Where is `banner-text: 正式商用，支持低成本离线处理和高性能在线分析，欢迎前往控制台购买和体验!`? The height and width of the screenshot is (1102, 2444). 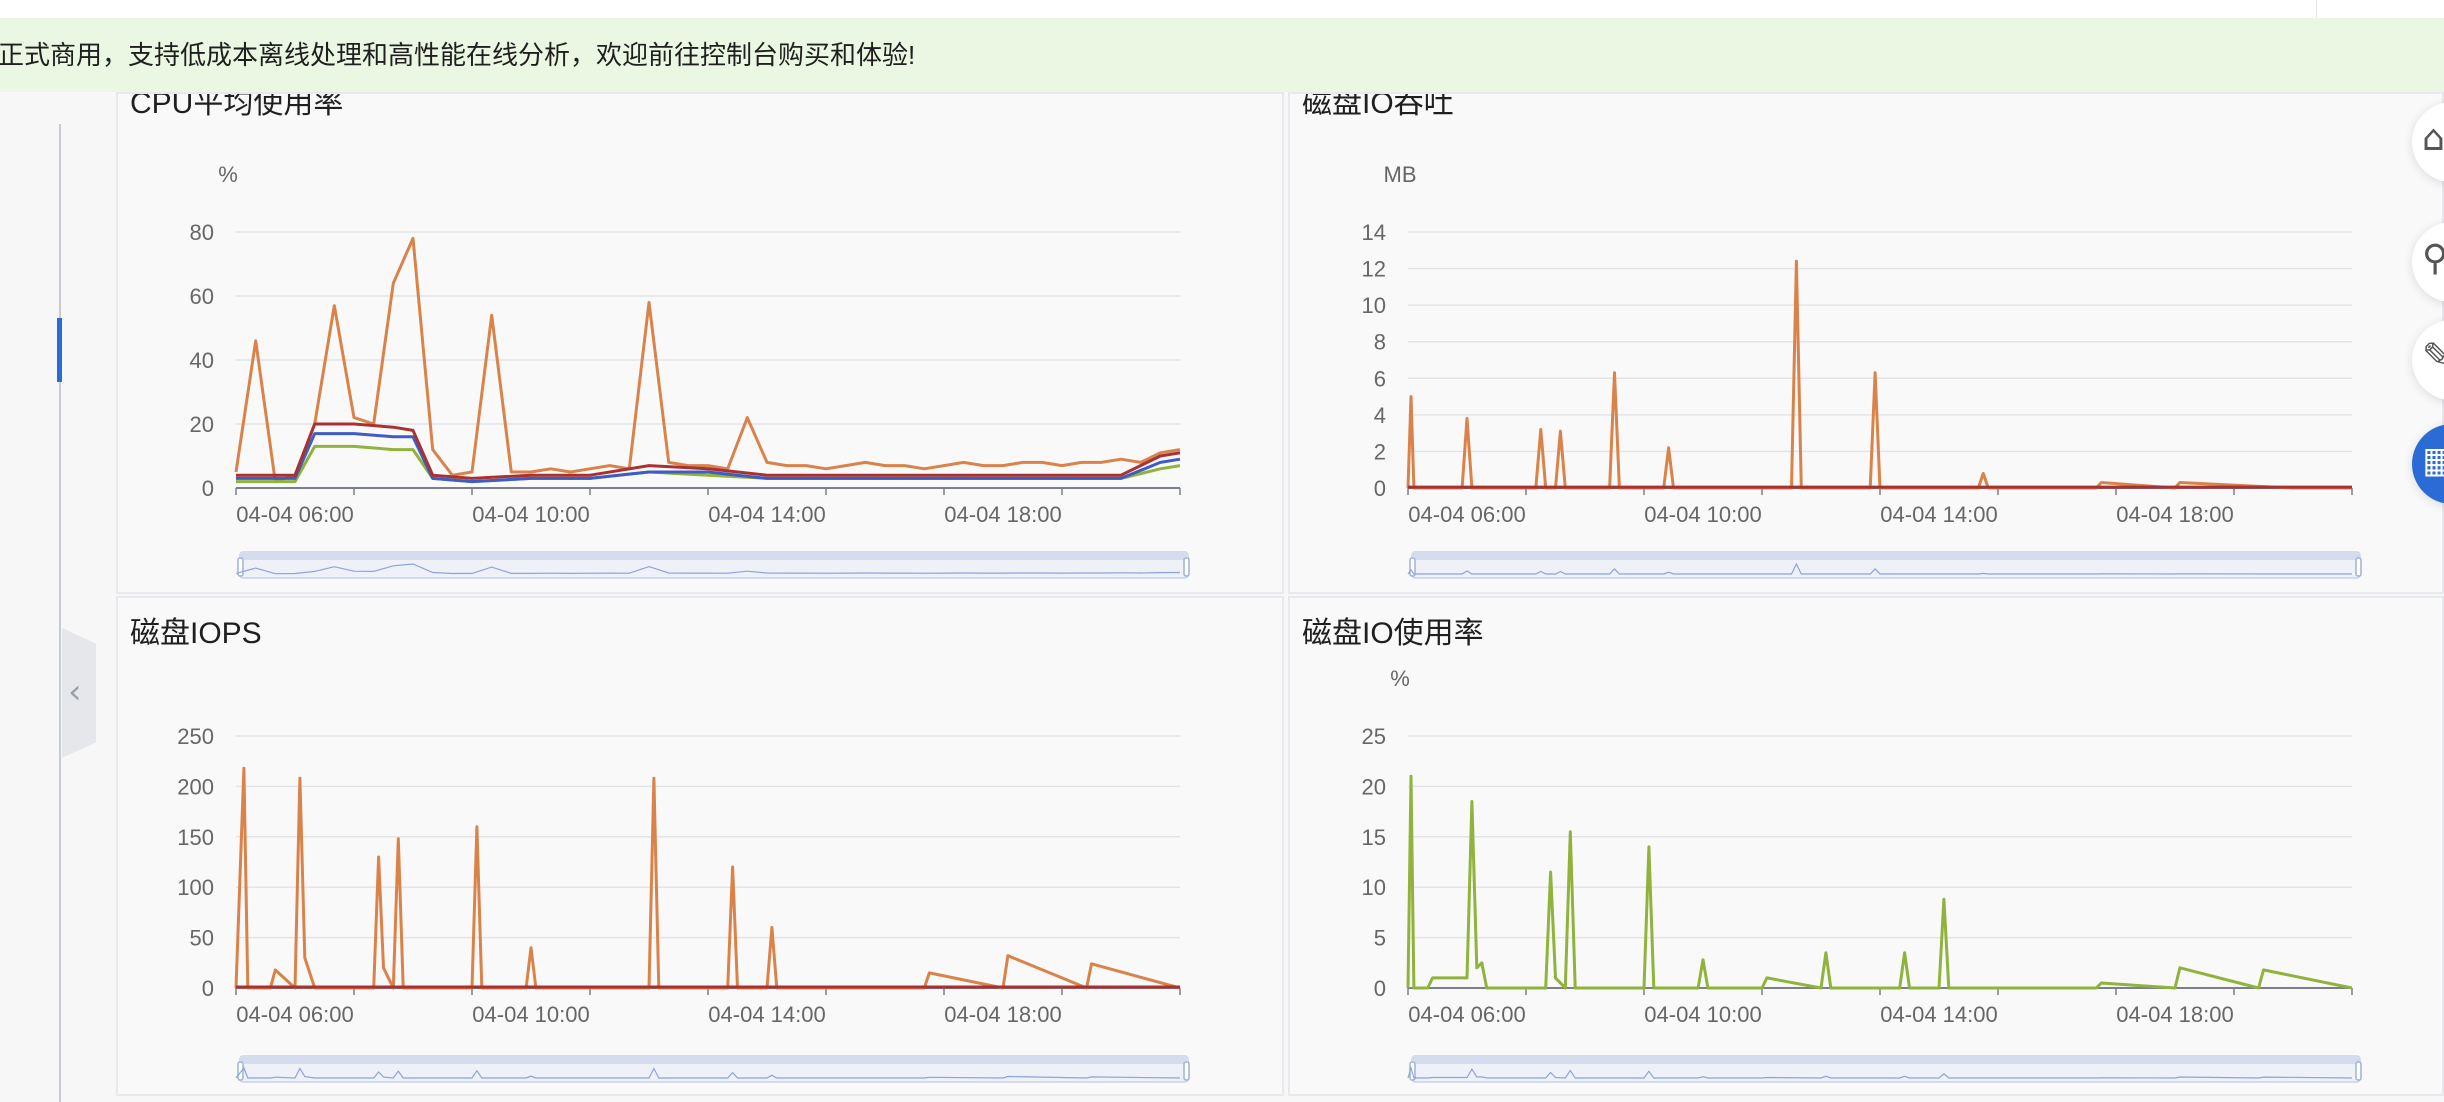 banner-text: 正式商用，支持低成本离线处理和高性能在线分析，欢迎前往控制台购买和体验! is located at coordinates (458, 55).